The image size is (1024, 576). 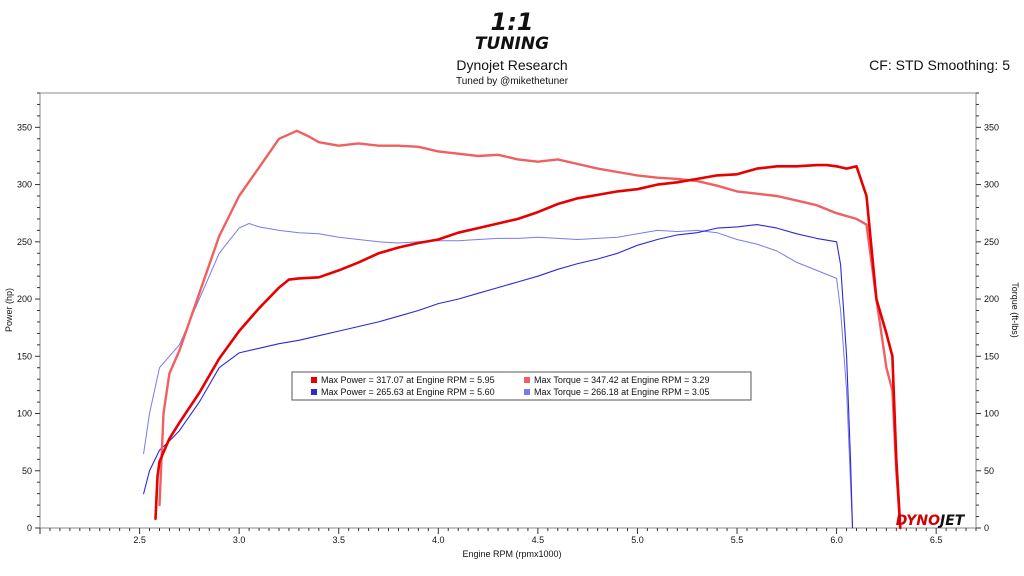 I want to click on y-axis-left-label: Power (hp), so click(x=9, y=310).